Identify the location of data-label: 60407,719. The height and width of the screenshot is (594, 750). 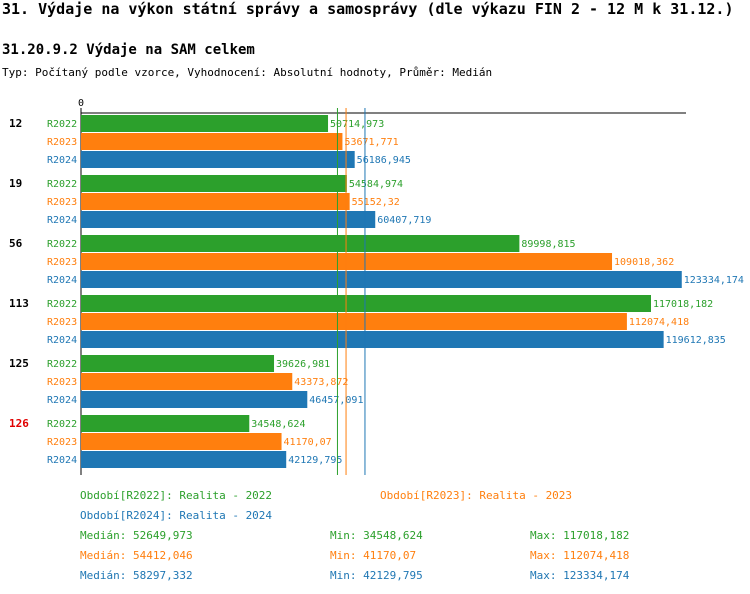
(404, 220).